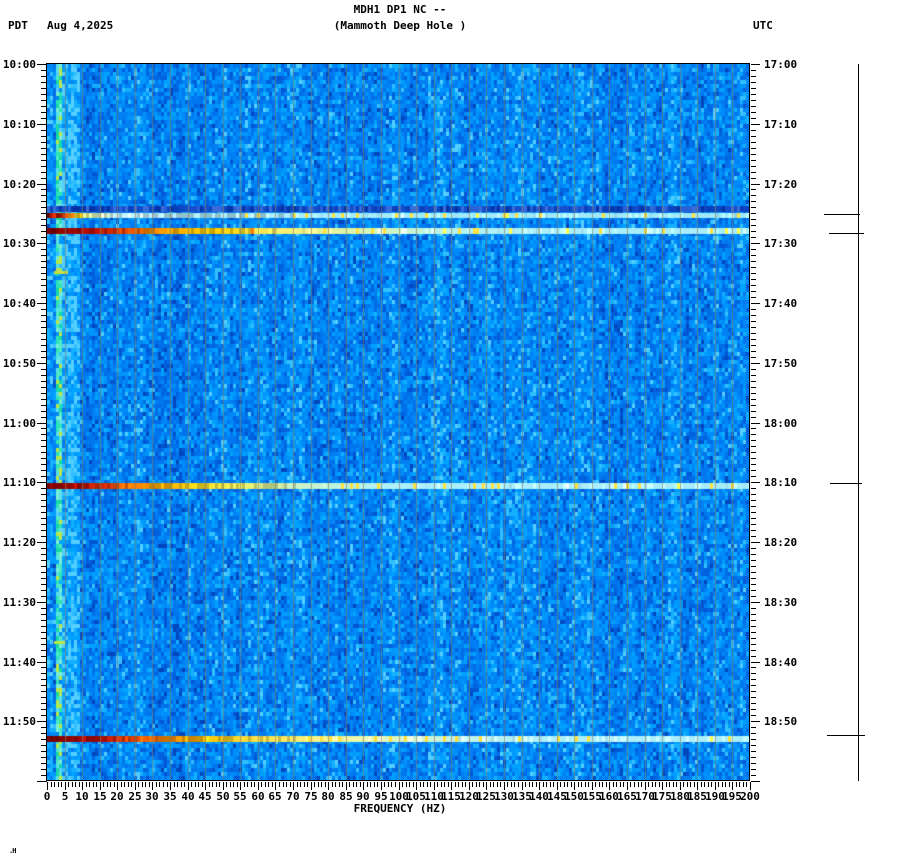 The height and width of the screenshot is (864, 902). I want to click on x-axis-tick-label: 130, so click(504, 796).